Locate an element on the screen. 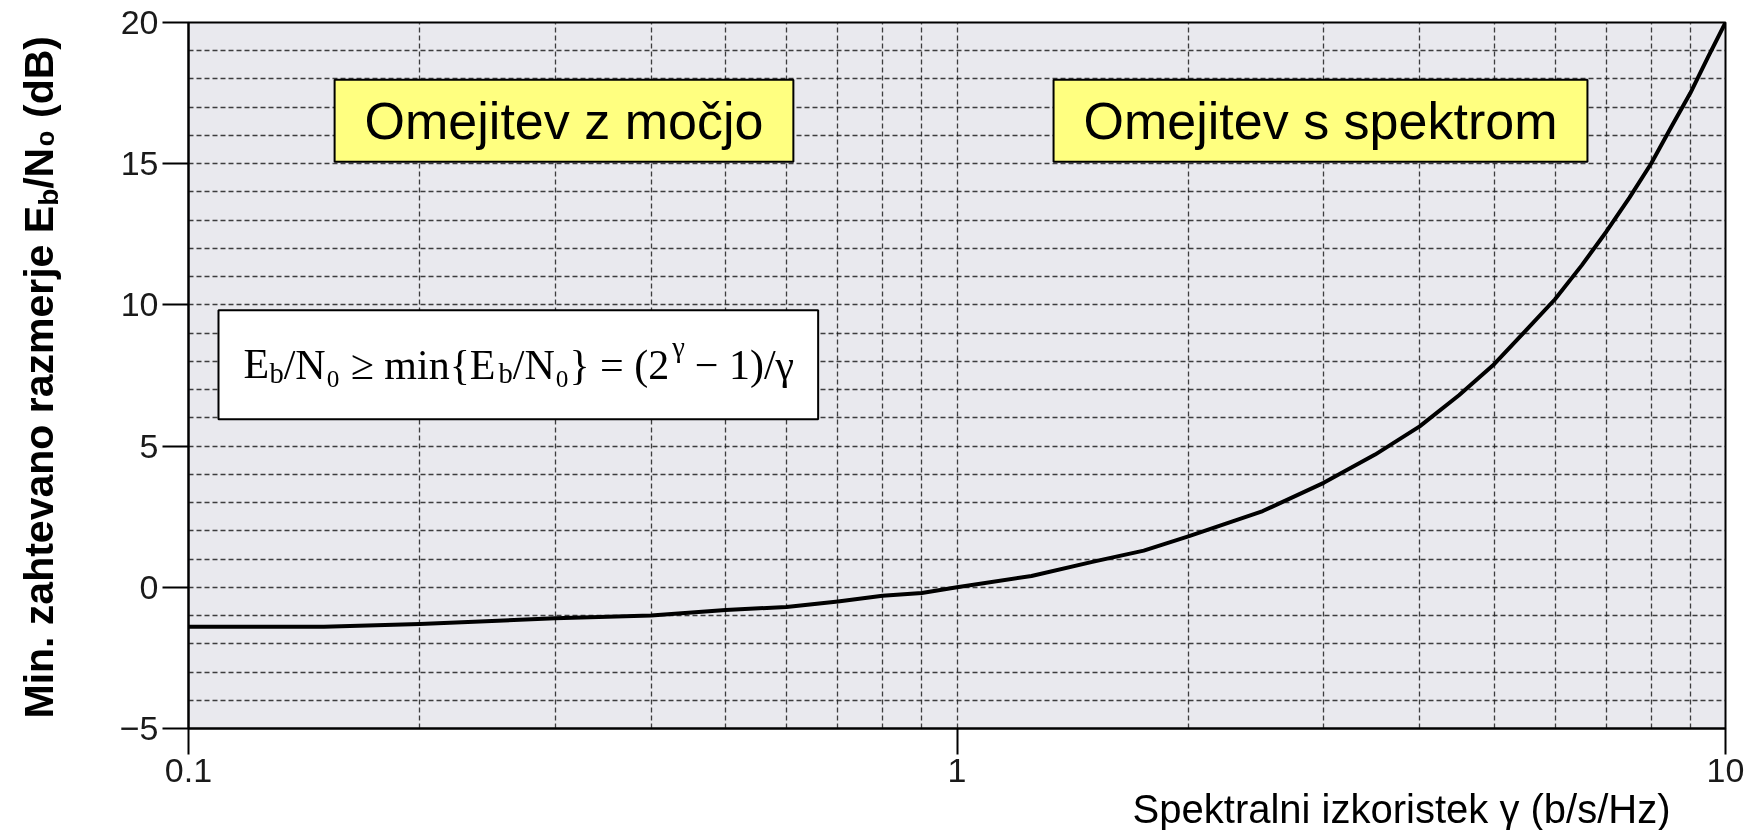 Image resolution: width=1764 pixels, height=830 pixels. y-tick-label: 10 is located at coordinates (139, 304).